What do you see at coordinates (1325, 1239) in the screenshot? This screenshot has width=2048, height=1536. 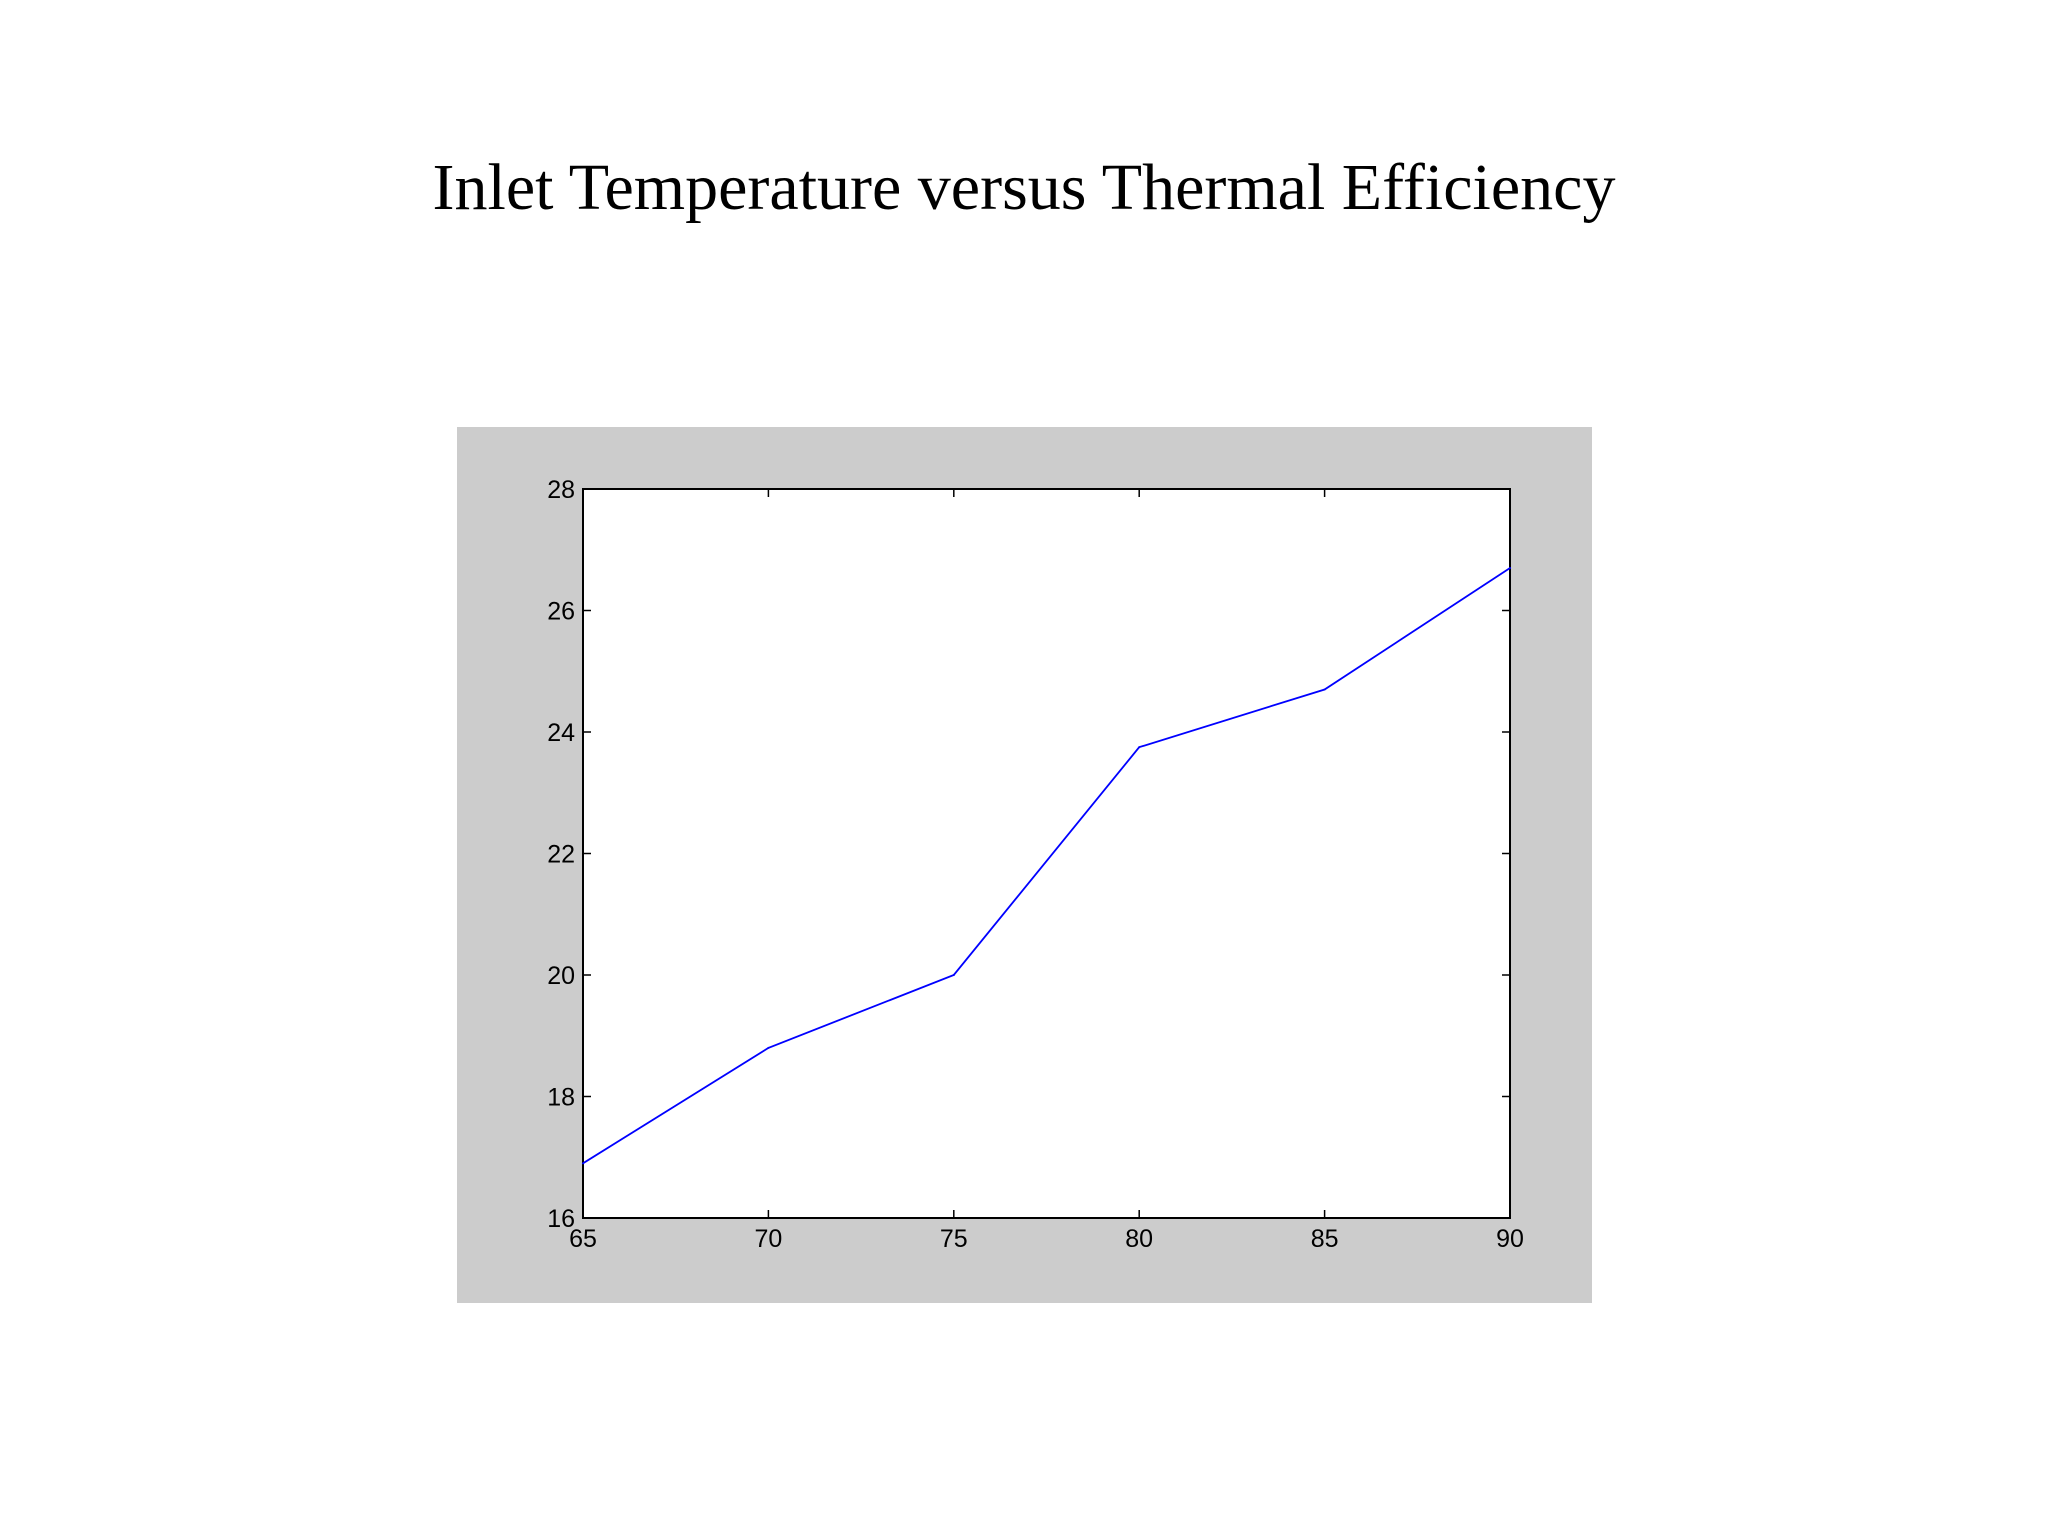 I see `x-tick-label: 85` at bounding box center [1325, 1239].